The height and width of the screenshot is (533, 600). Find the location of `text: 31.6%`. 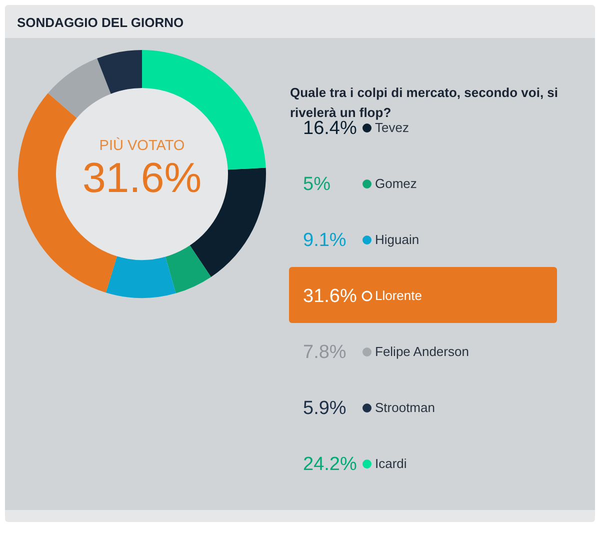

text: 31.6% is located at coordinates (142, 177).